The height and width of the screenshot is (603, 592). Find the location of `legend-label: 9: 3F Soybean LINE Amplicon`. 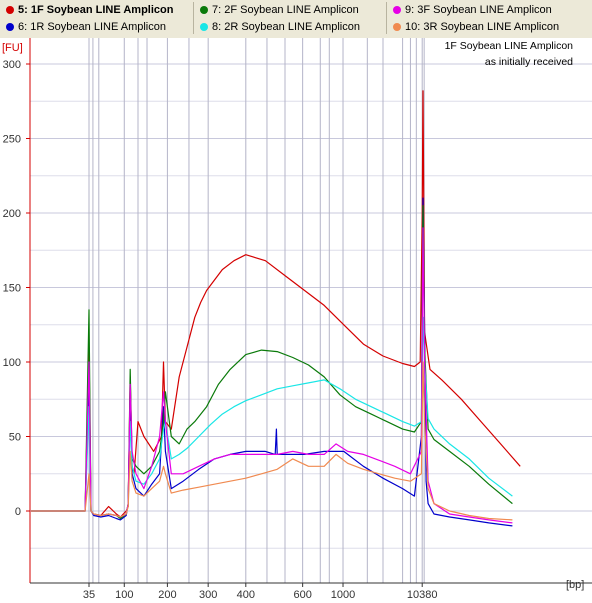

legend-label: 9: 3F Soybean LINE Amplicon is located at coordinates (478, 10).